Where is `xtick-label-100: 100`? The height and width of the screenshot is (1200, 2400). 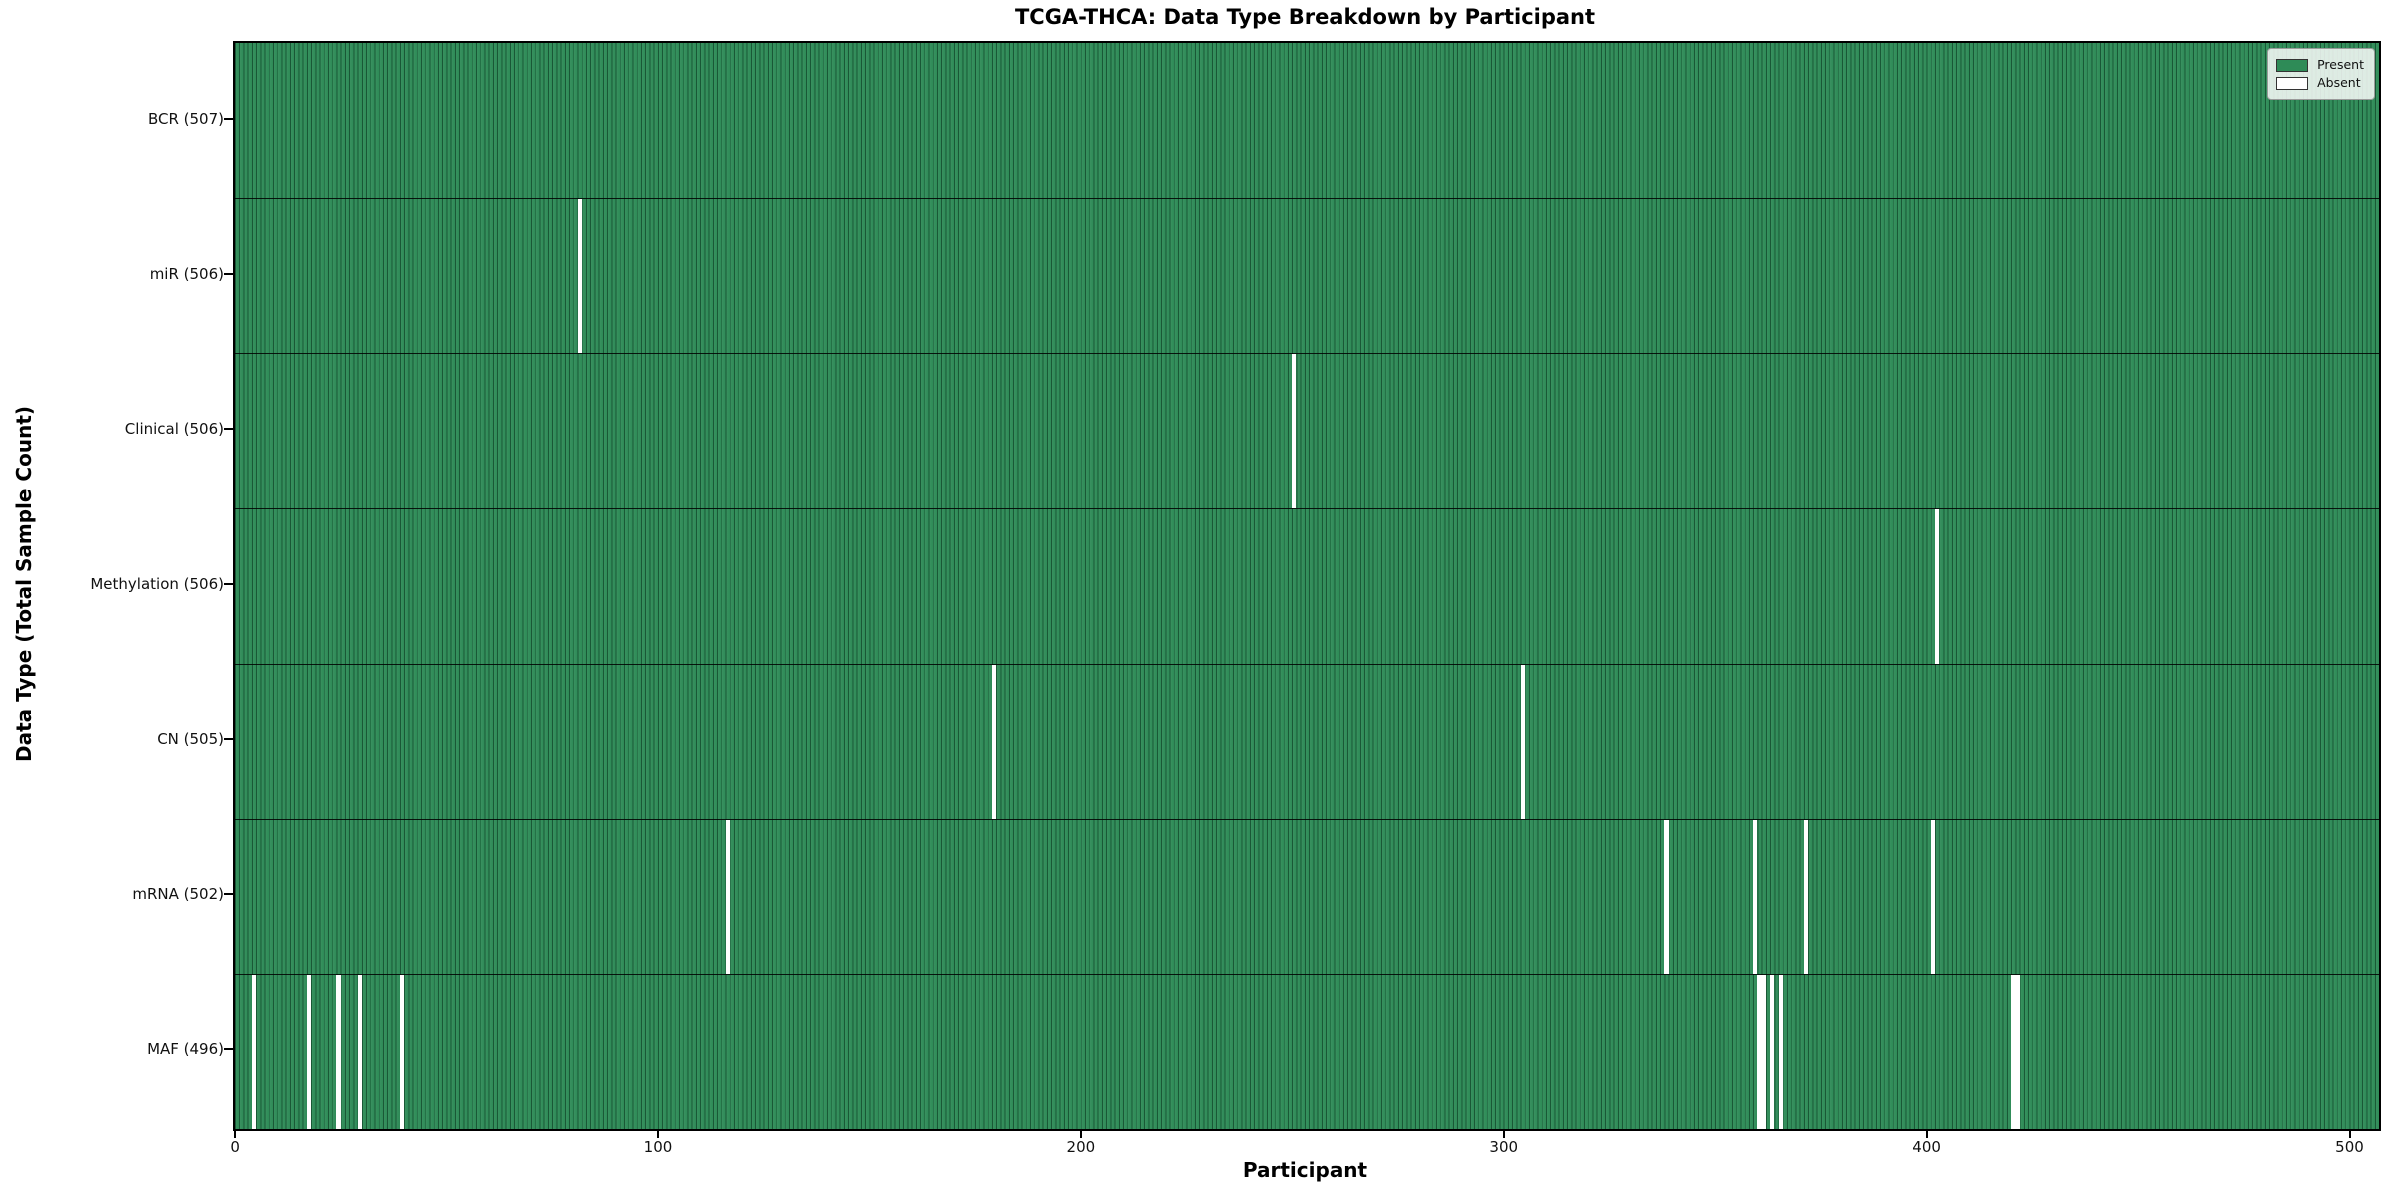 xtick-label-100: 100 is located at coordinates (658, 1147).